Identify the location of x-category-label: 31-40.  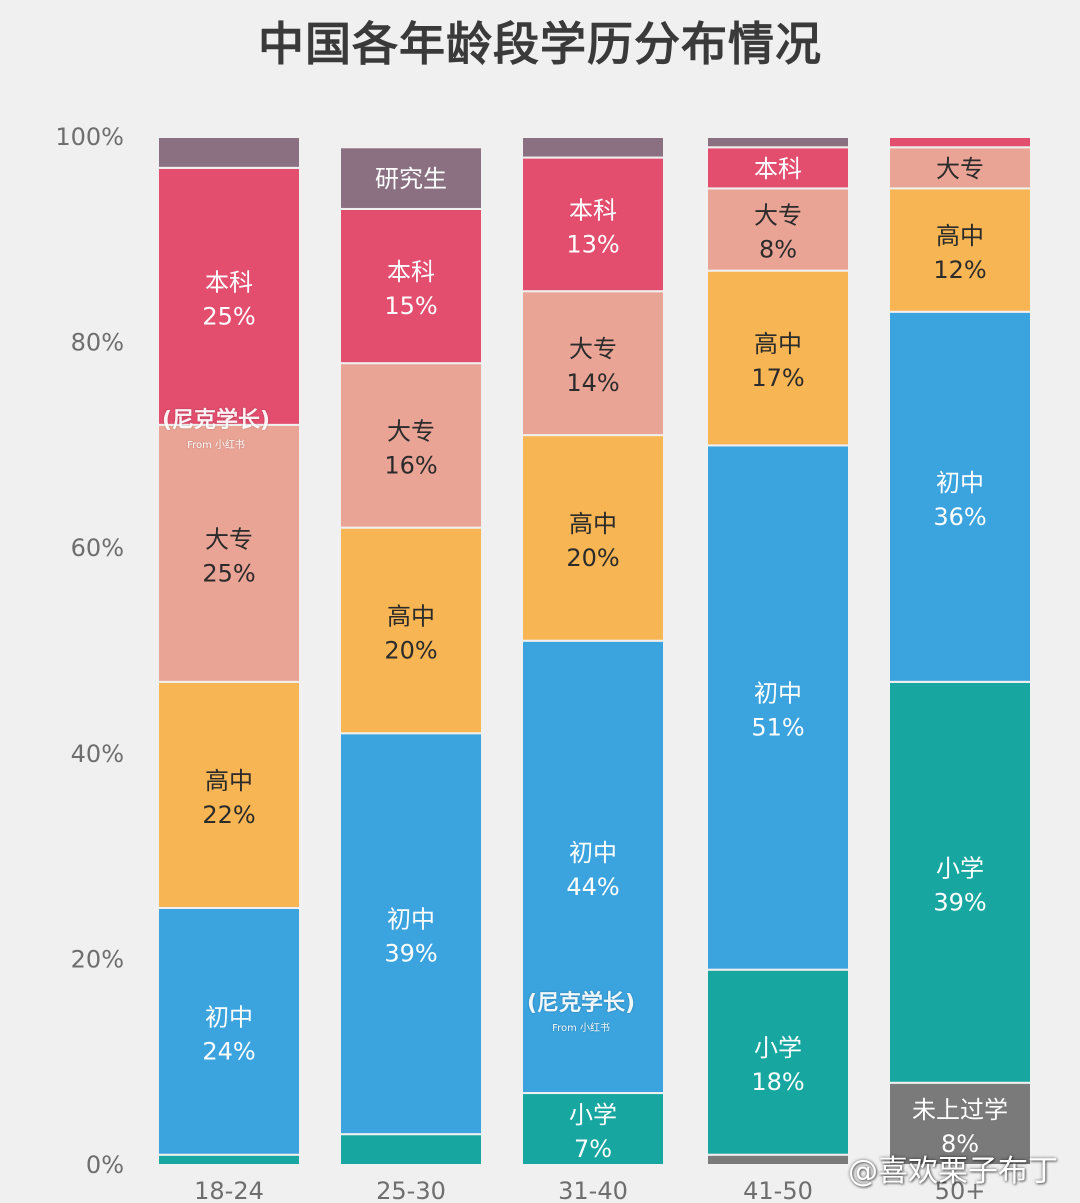
(593, 1190).